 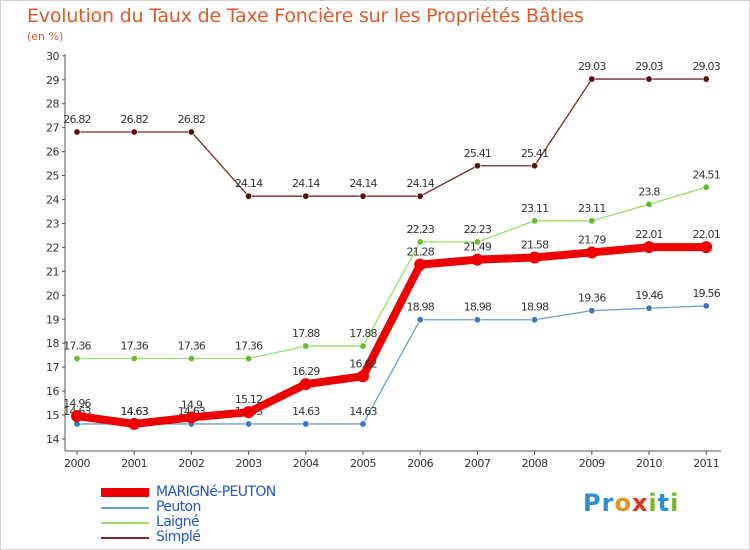 What do you see at coordinates (77, 403) in the screenshot?
I see `data-label-marigne-peuton: 14.96` at bounding box center [77, 403].